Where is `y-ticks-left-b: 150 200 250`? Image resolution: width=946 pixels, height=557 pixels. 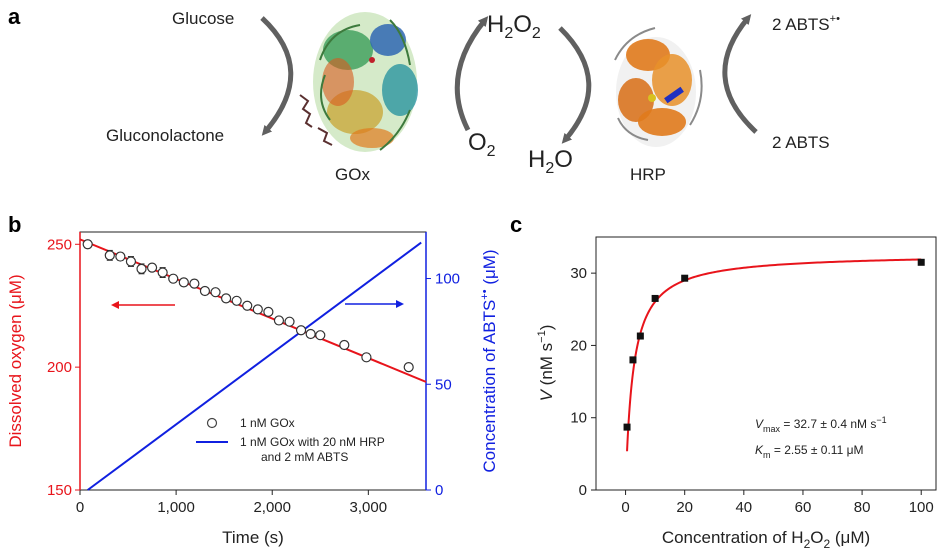 y-ticks-left-b: 150 200 250 is located at coordinates (63, 367).